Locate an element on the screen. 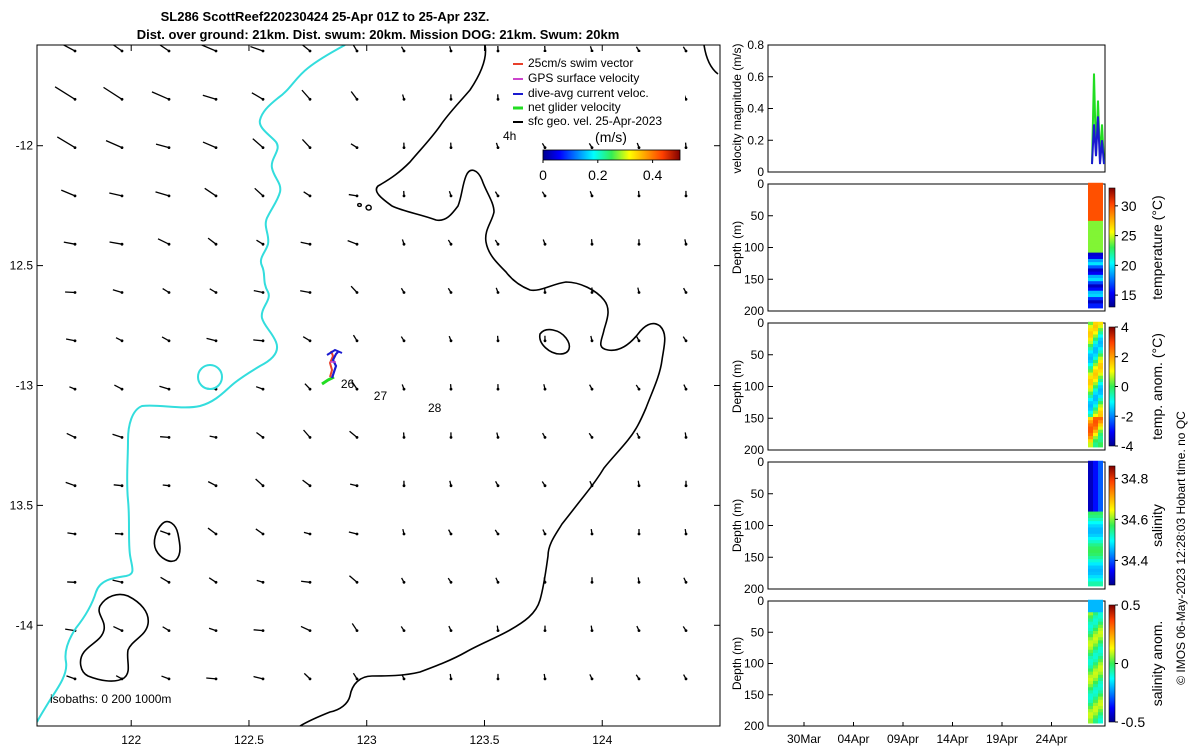  ts-colorbar-tick-label: 2 is located at coordinates (1125, 357).